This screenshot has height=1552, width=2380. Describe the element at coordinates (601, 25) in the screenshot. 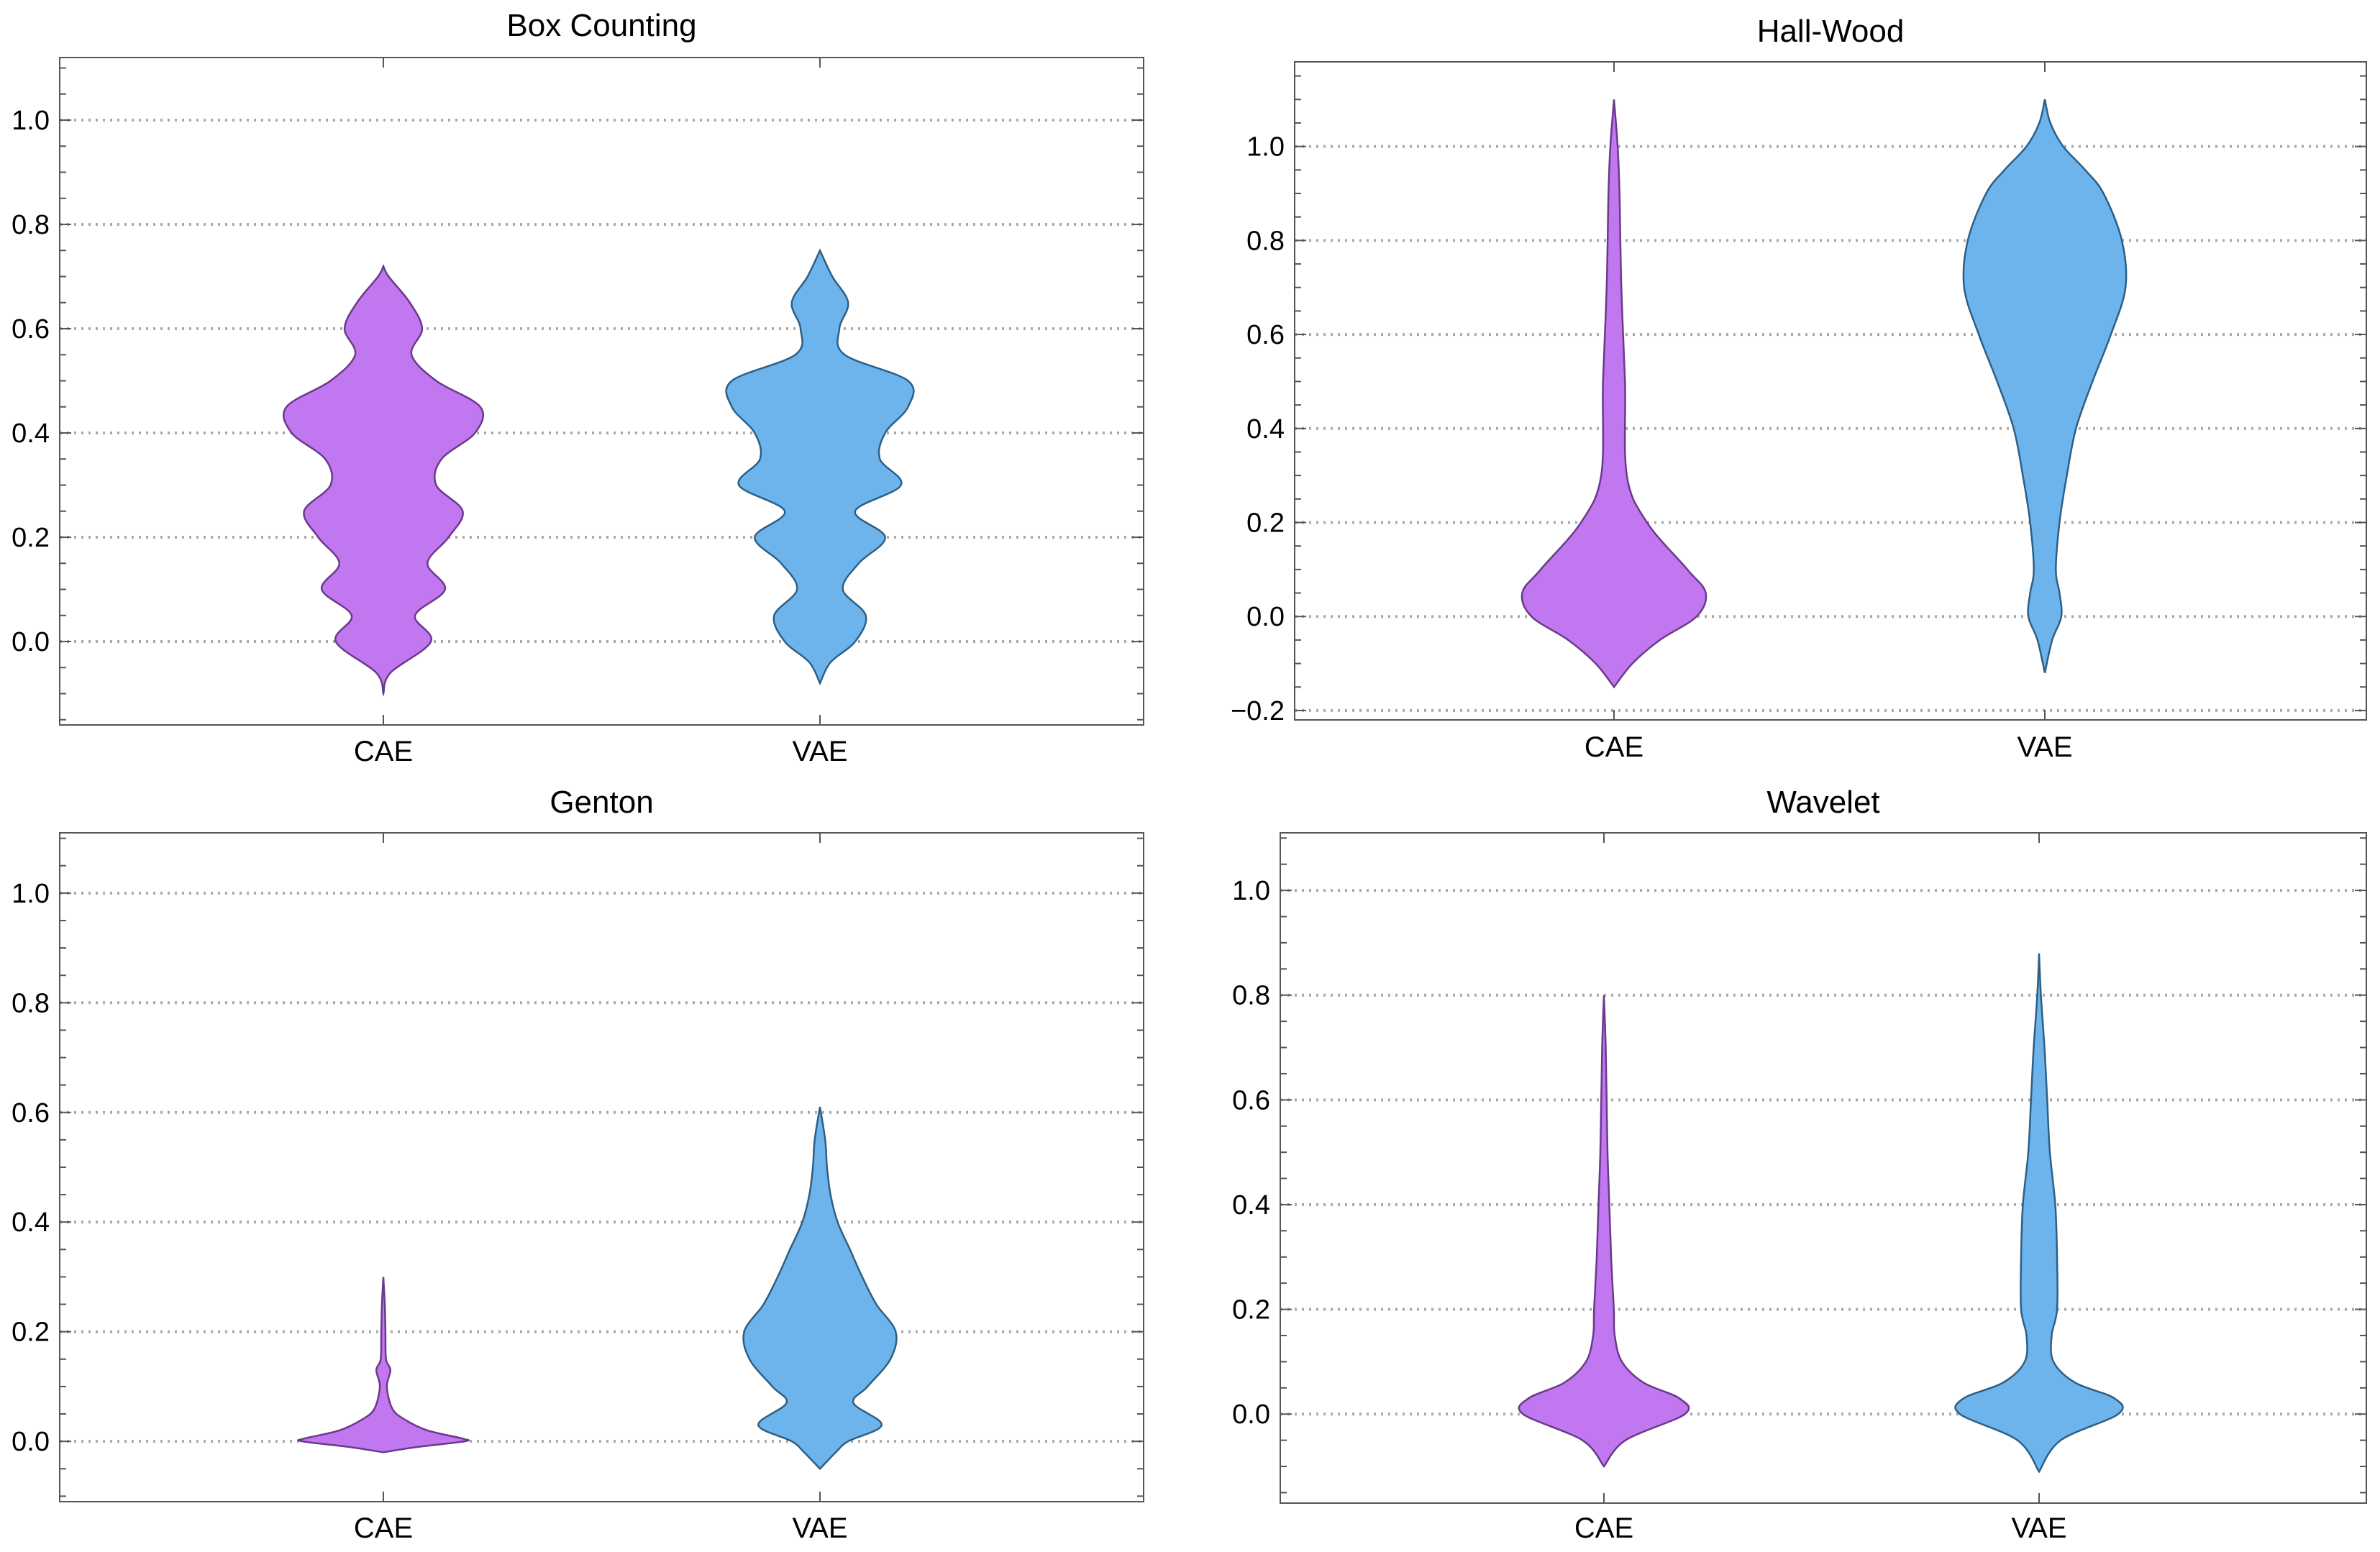

I see `chart-title: Box Counting` at that location.